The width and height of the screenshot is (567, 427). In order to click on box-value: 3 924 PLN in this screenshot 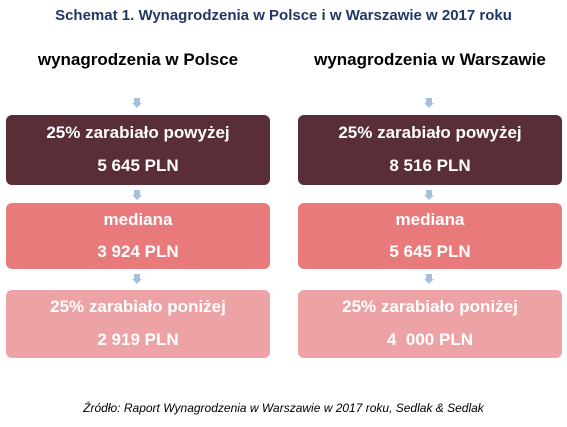, I will do `click(138, 251)`.